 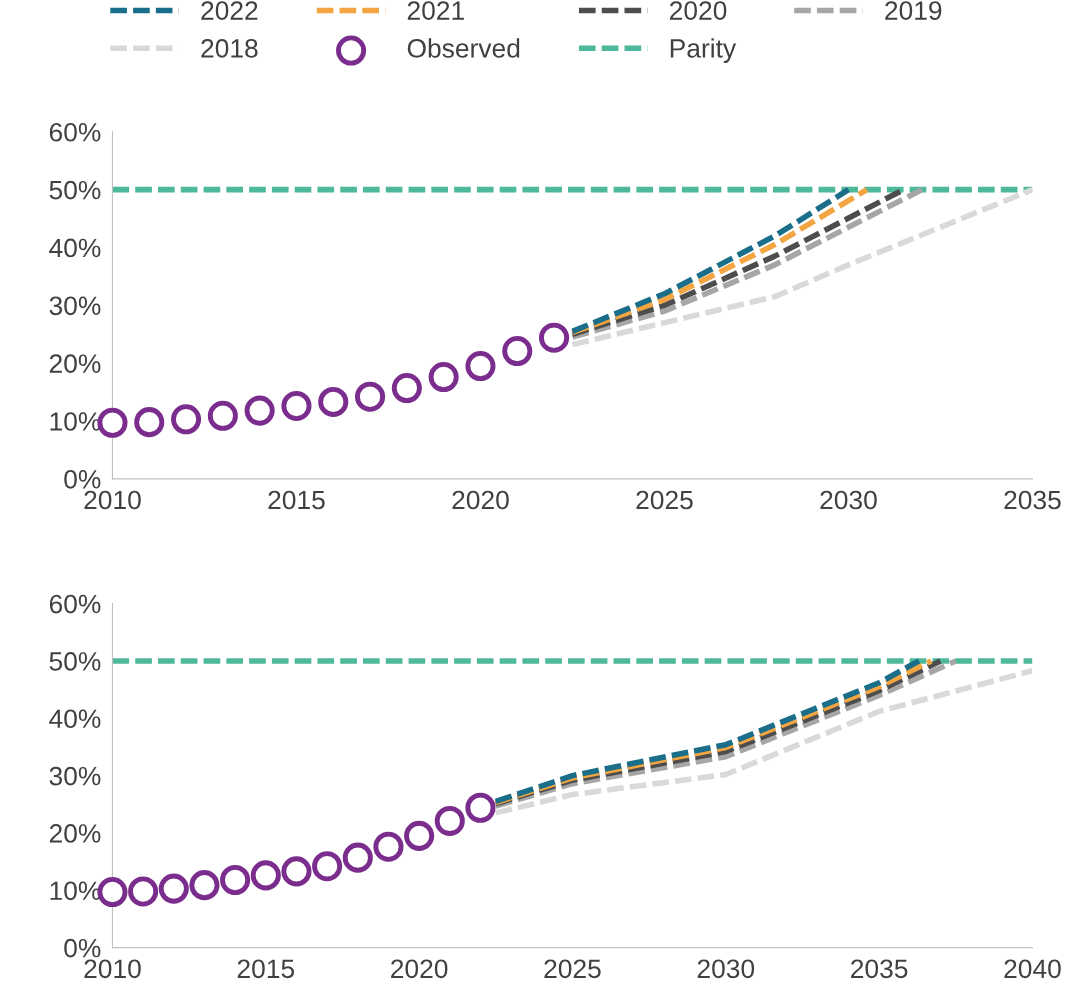 I want to click on legend-label: 2020, so click(x=698, y=10).